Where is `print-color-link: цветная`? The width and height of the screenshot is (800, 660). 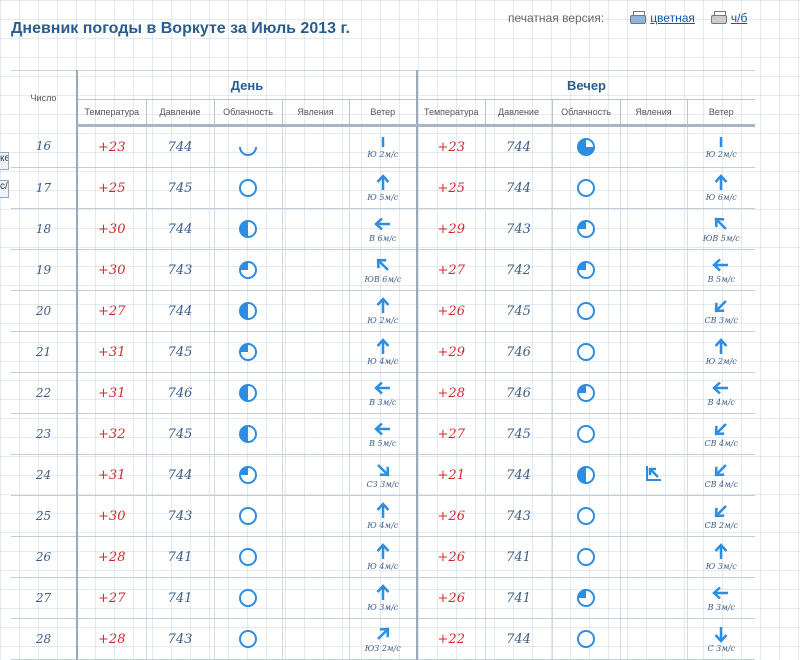
print-color-link: цветная is located at coordinates (672, 18).